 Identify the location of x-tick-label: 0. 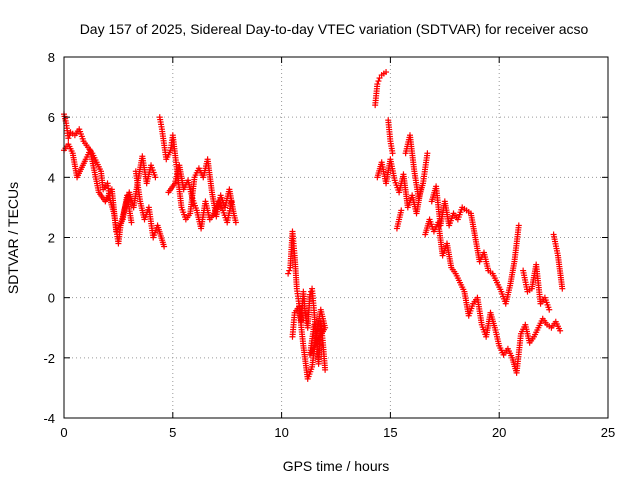
(63, 432).